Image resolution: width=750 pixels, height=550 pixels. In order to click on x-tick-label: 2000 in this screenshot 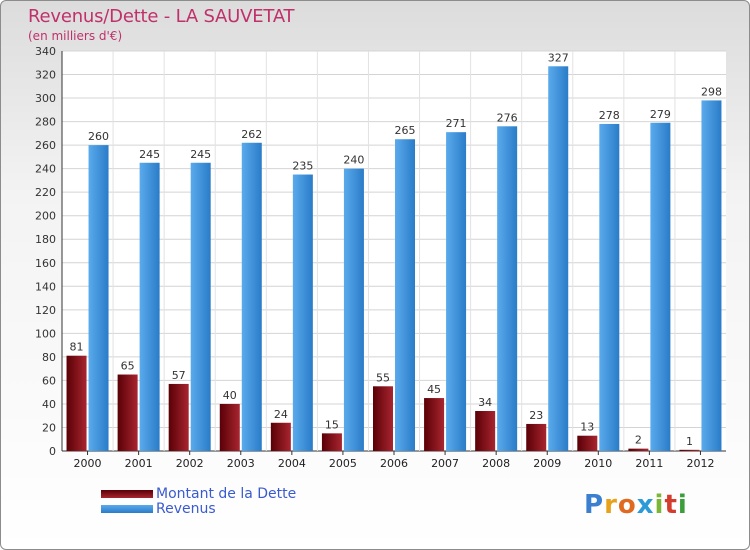, I will do `click(88, 463)`.